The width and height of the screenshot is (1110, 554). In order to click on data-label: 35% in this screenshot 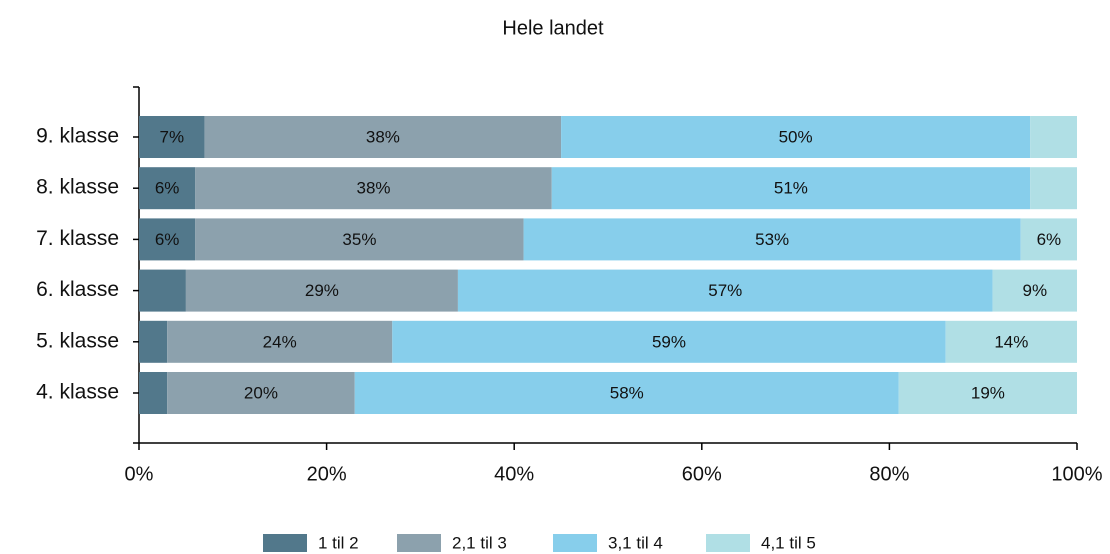, I will do `click(359, 239)`.